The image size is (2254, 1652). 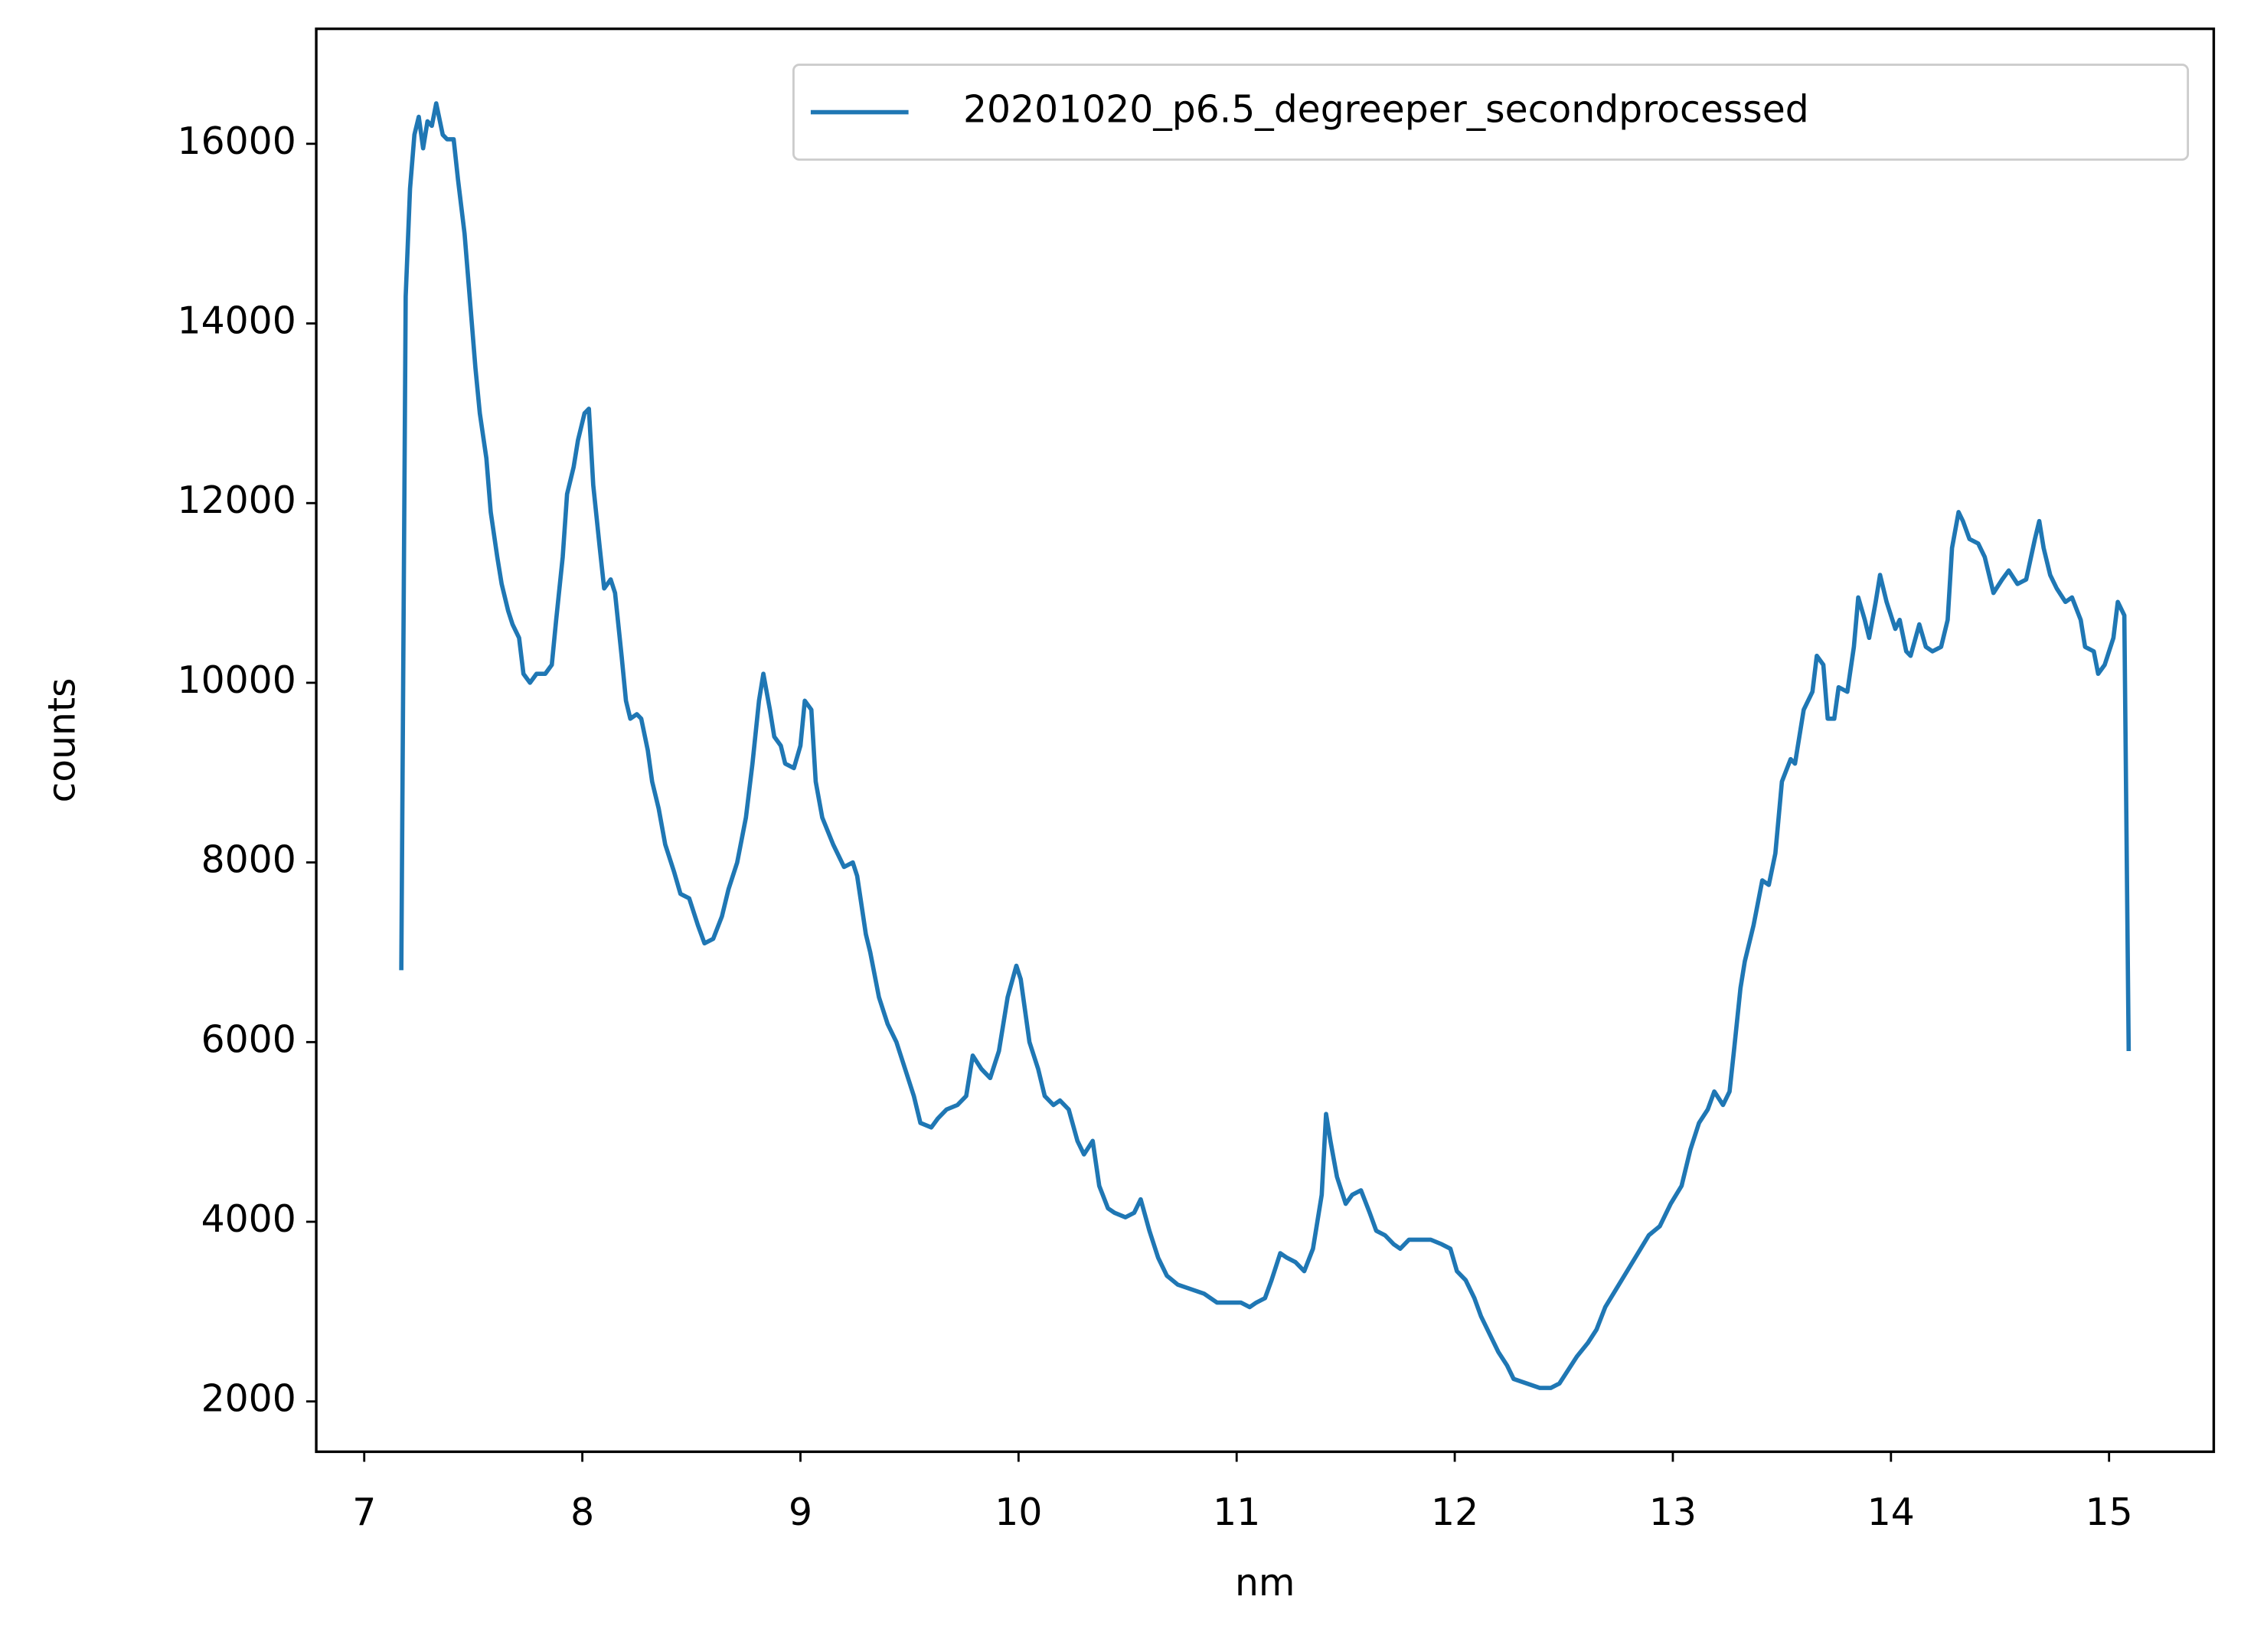 What do you see at coordinates (582, 1512) in the screenshot?
I see `x-tick-label: 8` at bounding box center [582, 1512].